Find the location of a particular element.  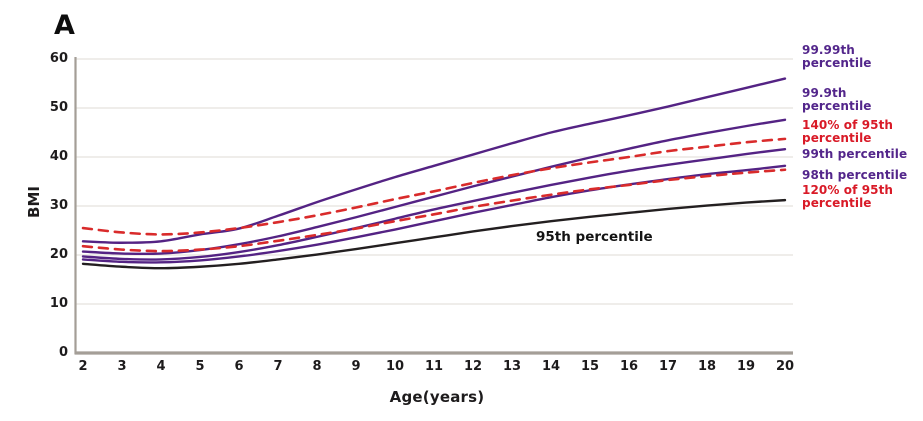

y-tick-label: 30 is located at coordinates (58, 205).